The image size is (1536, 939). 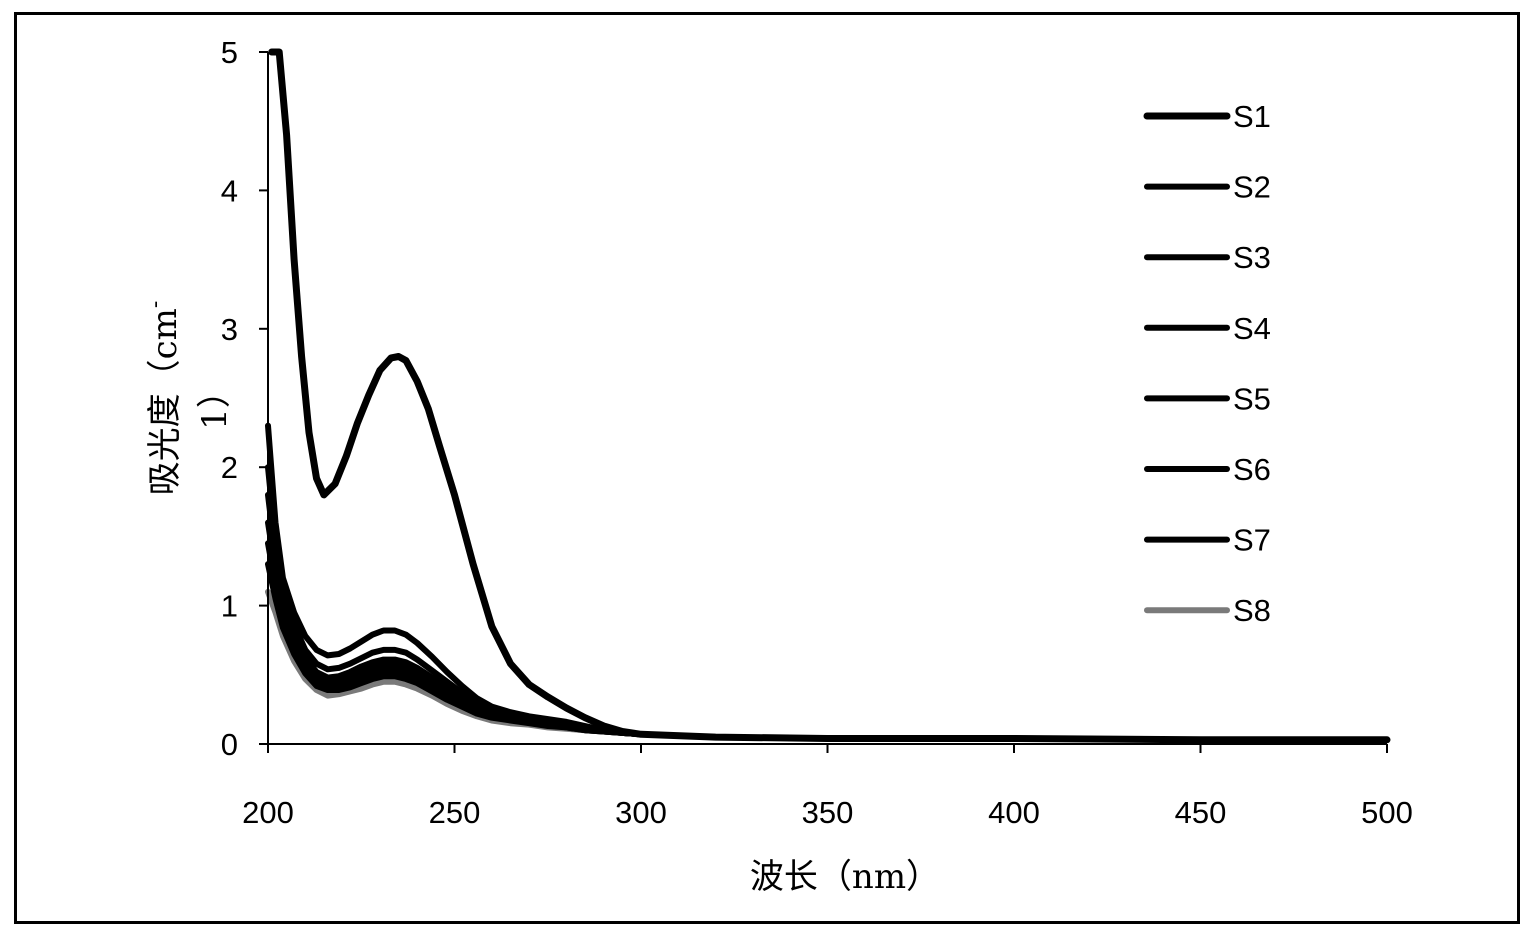 I want to click on x-axis-title: 波长（nm）, so click(x=845, y=877).